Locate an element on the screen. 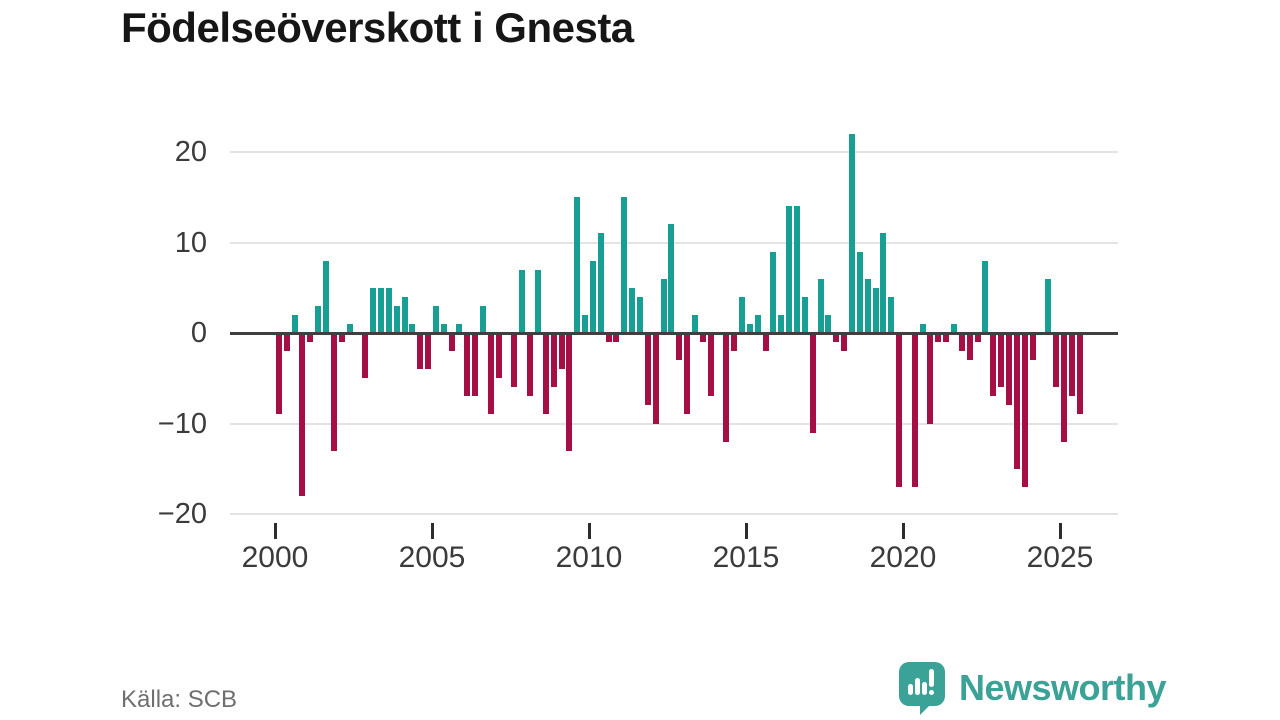 The image size is (1280, 720). x-axis-tick-label: 2015 is located at coordinates (746, 557).